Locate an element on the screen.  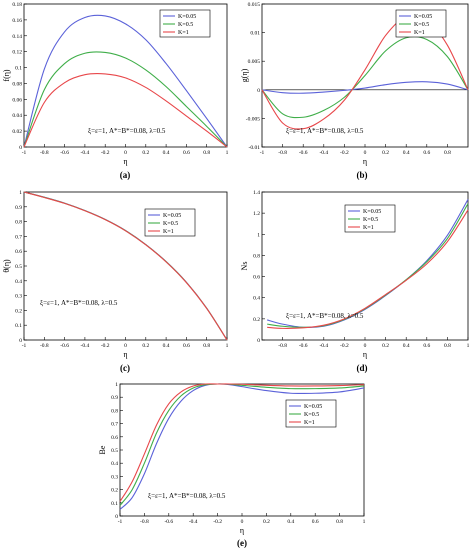
y-tick-label: 0.015 is located at coordinates (254, 5).